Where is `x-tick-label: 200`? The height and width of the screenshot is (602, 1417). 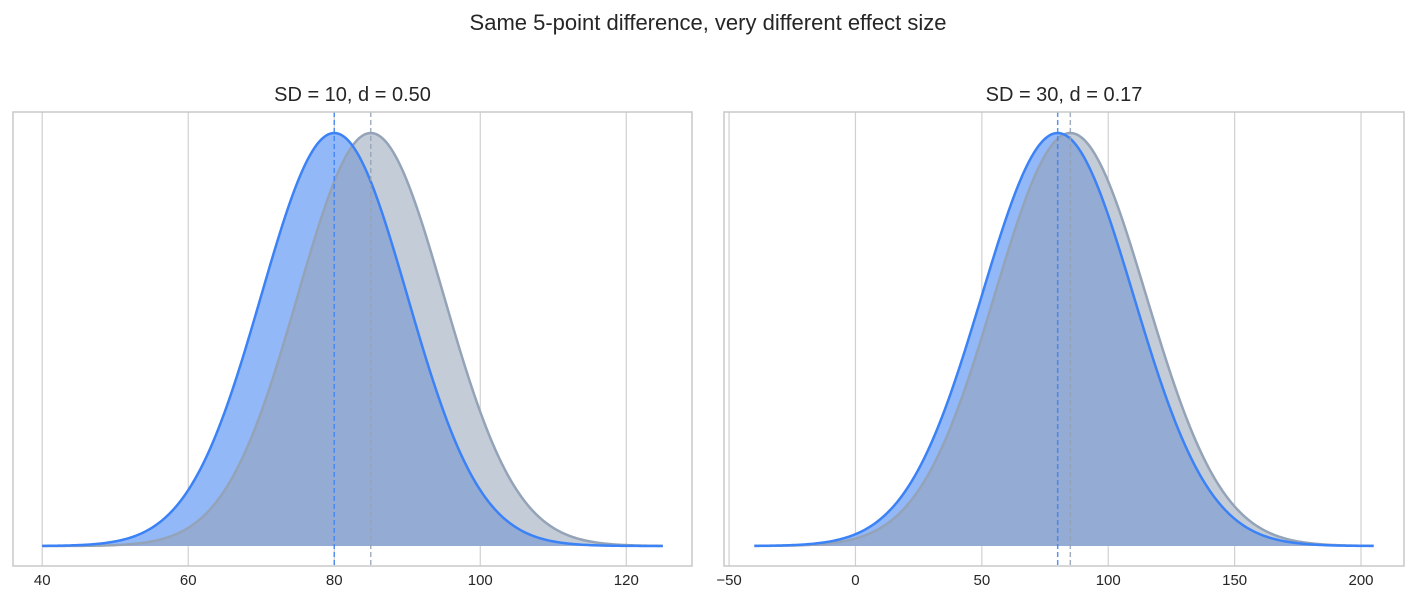
x-tick-label: 200 is located at coordinates (1361, 580).